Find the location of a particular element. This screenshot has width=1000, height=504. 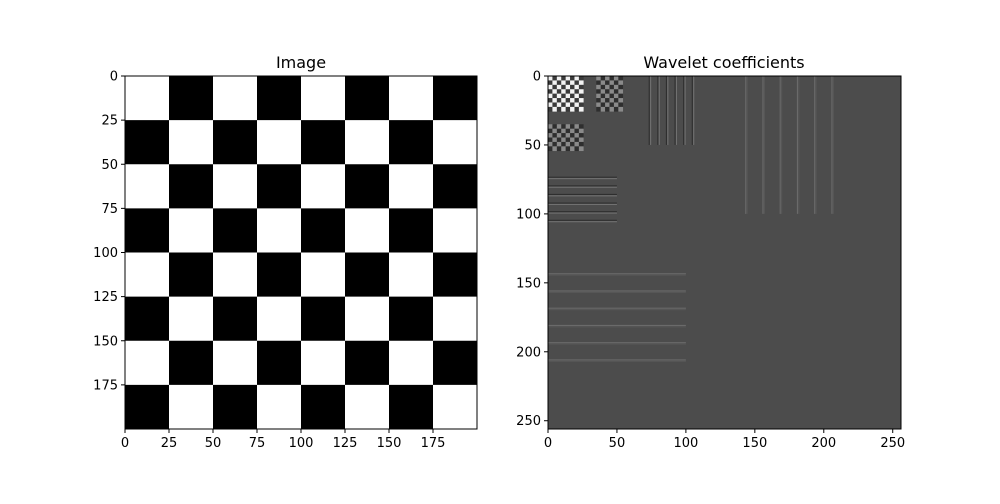

wavelet-y-ticks: 0 50 100 150 200 250 is located at coordinates (532, 249).